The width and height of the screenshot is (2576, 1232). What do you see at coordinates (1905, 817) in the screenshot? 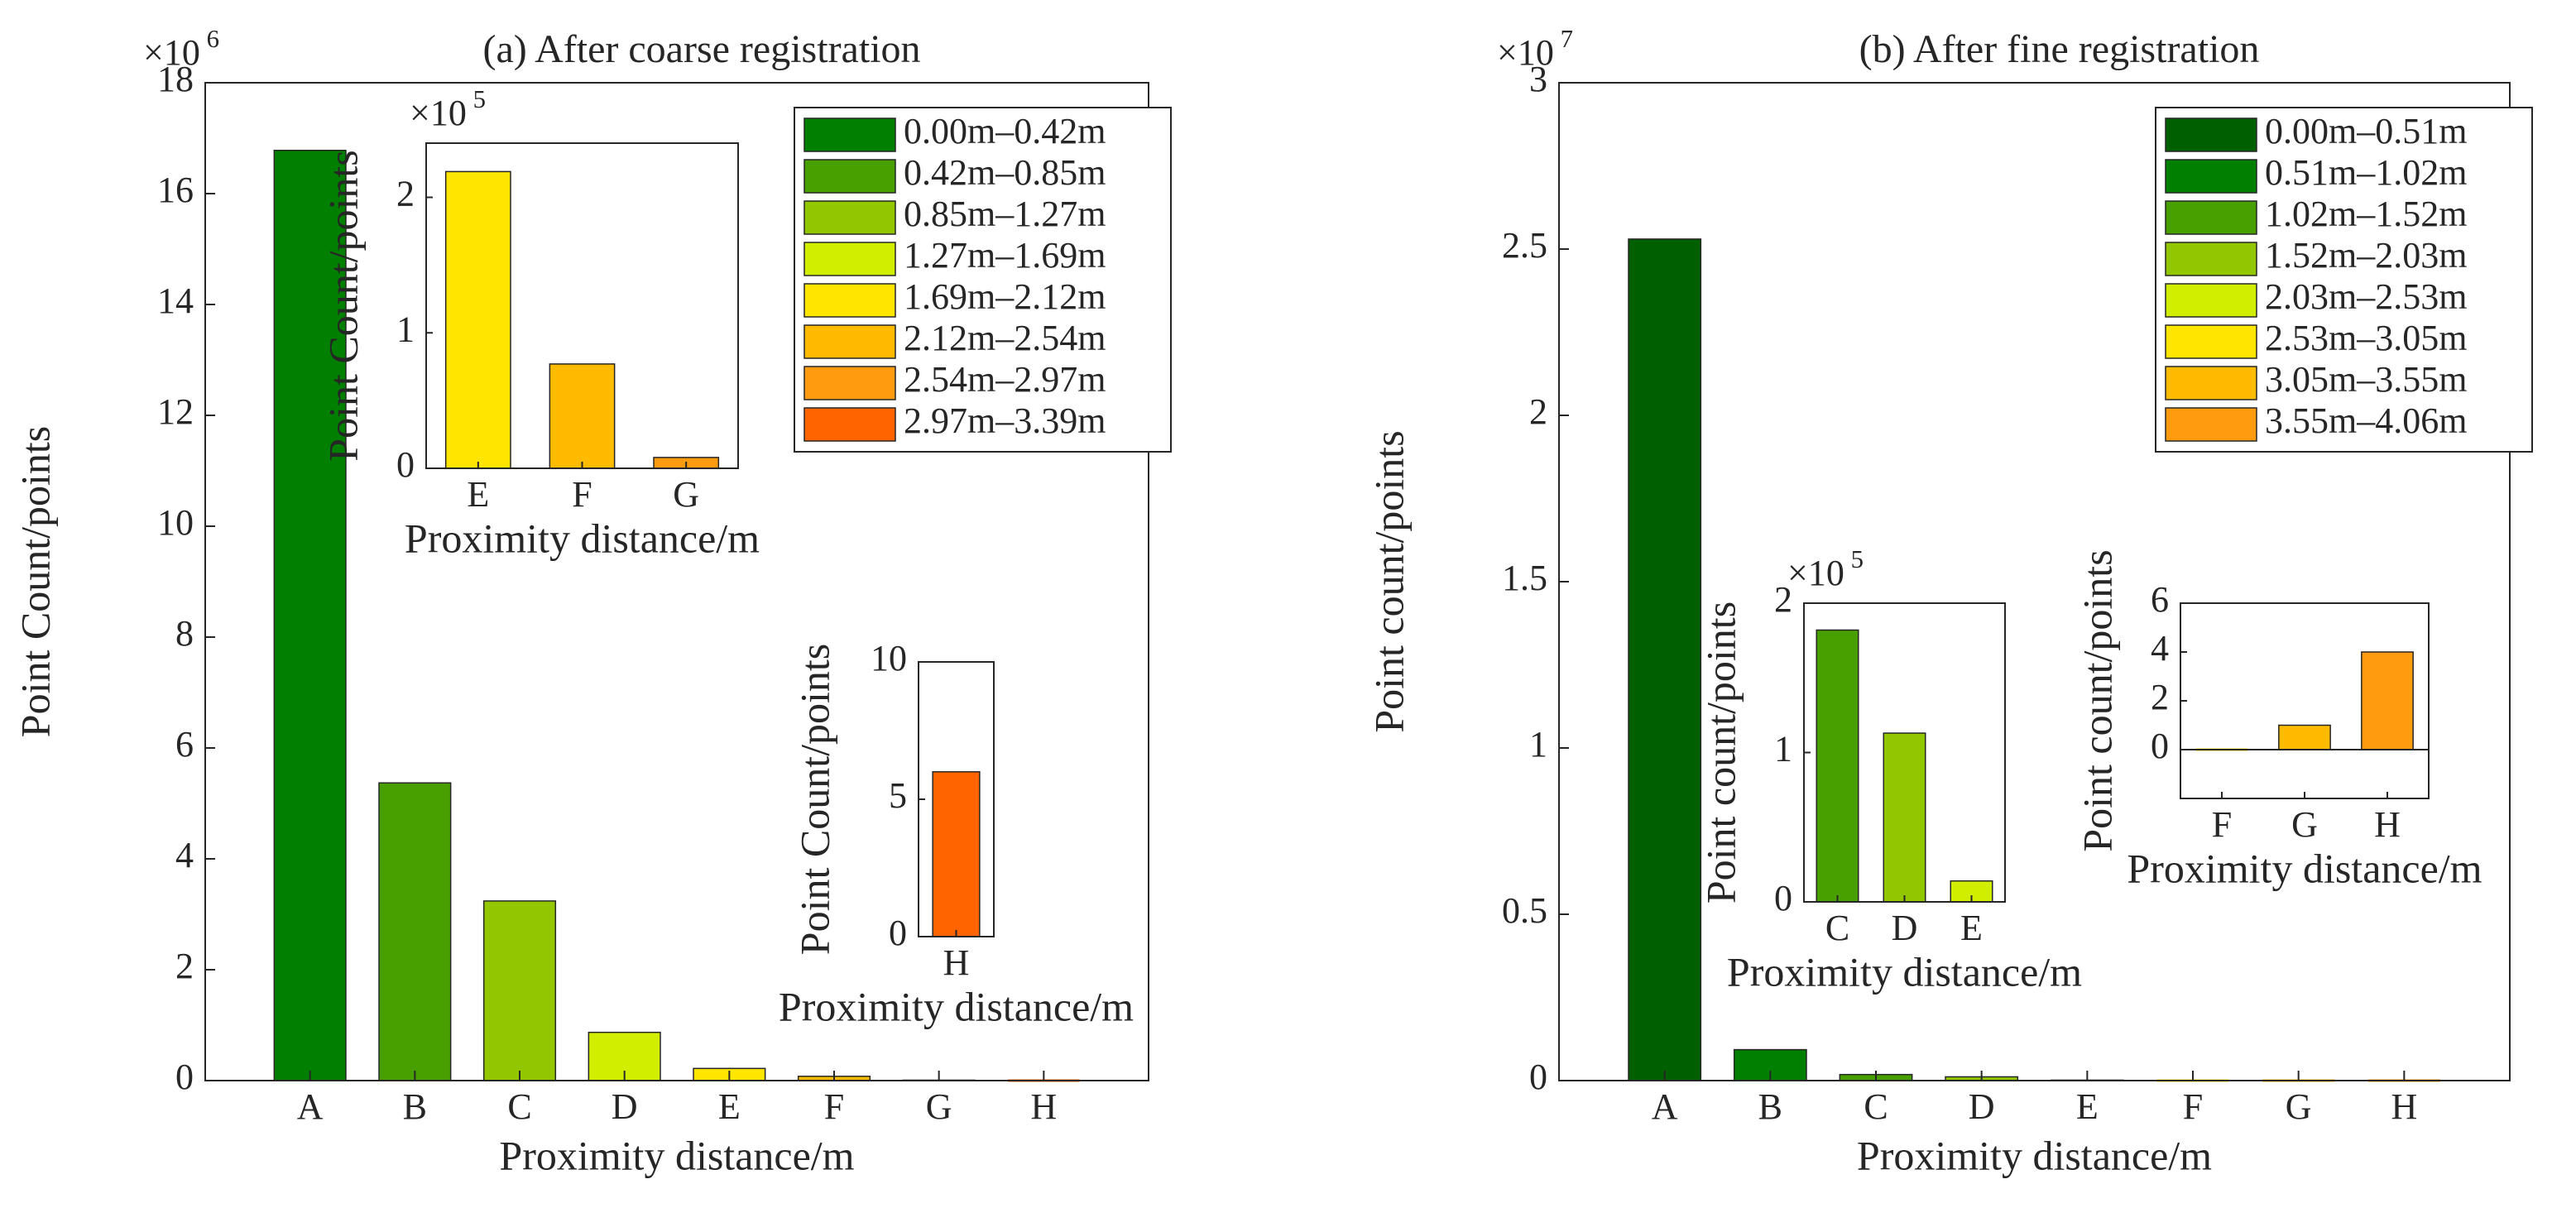
I see `bar-b1-D` at bounding box center [1905, 817].